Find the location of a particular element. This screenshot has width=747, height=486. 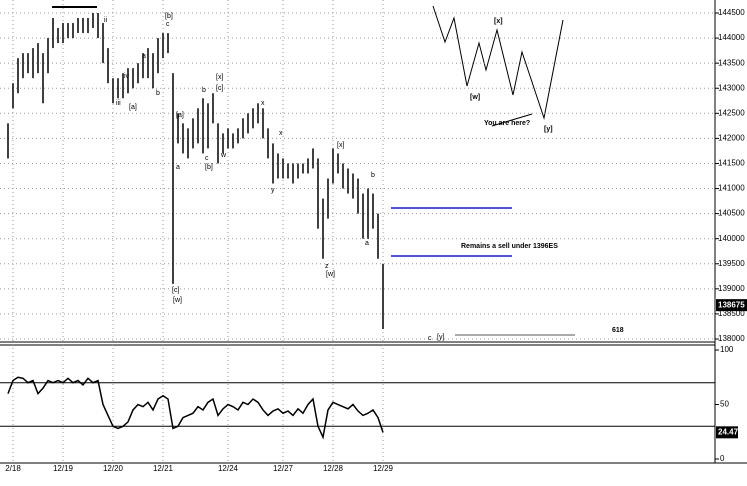

x-tick-label: 12/29 is located at coordinates (383, 468).